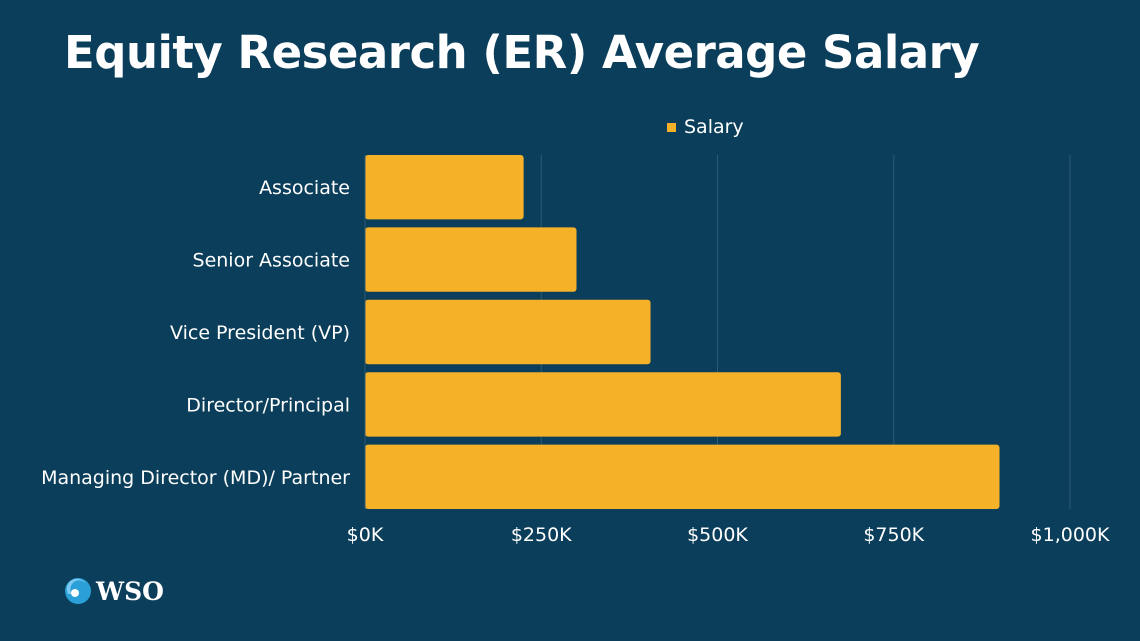 The image size is (1140, 641). Describe the element at coordinates (195, 478) in the screenshot. I see `category-label: Managing Director (MD)/ Partner` at that location.